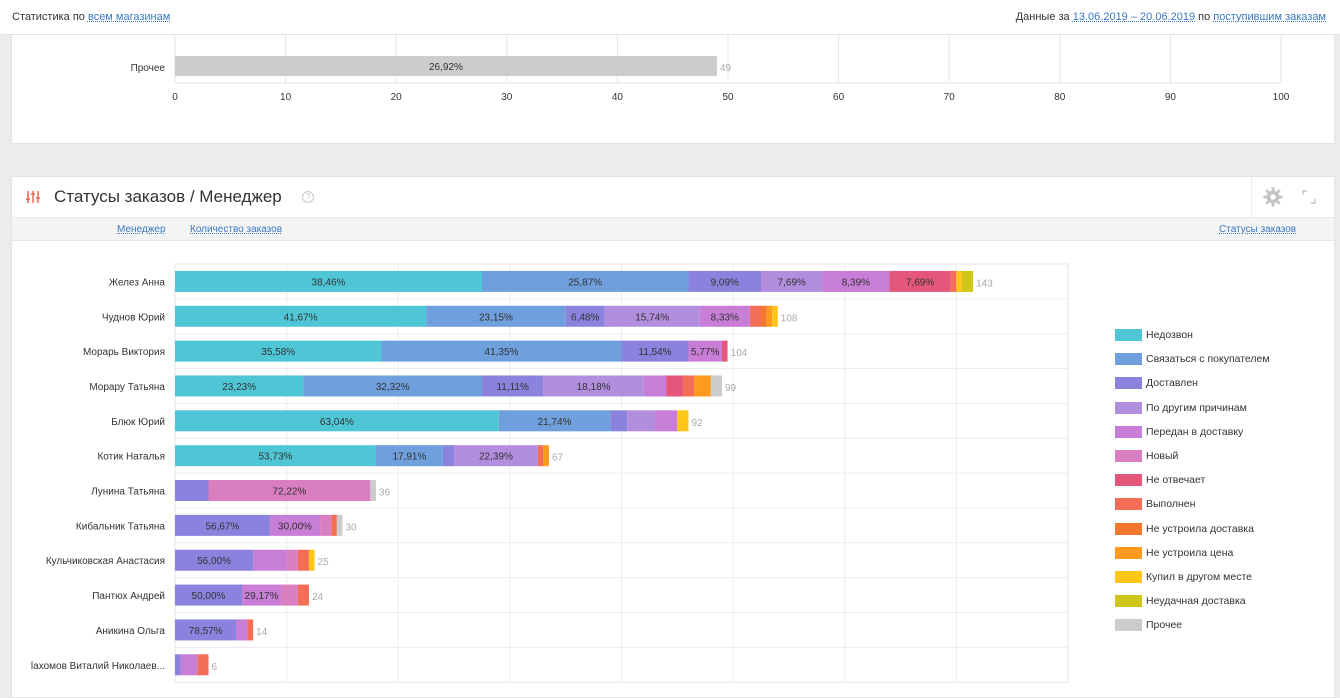 The height and width of the screenshot is (698, 1340). What do you see at coordinates (792, 282) in the screenshot?
I see `segment-percent-label: 7,69%` at bounding box center [792, 282].